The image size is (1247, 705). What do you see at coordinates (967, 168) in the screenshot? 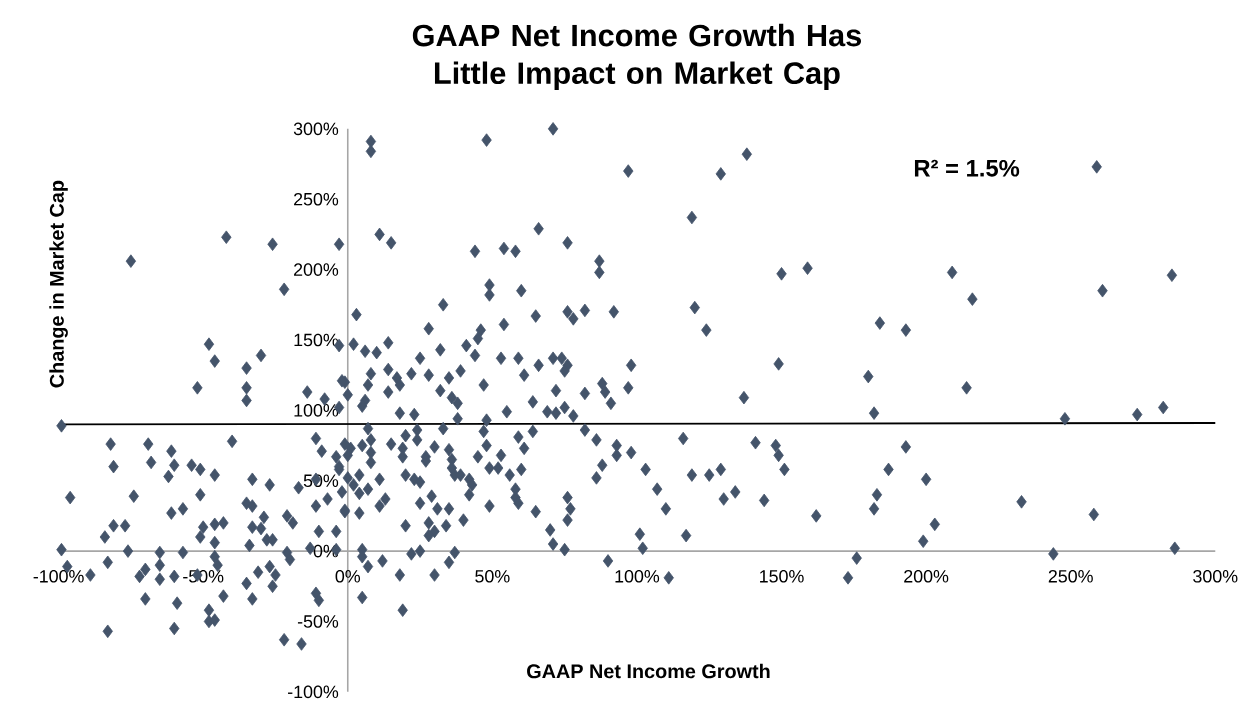
I see `annotation: R² = 1.5%` at bounding box center [967, 168].